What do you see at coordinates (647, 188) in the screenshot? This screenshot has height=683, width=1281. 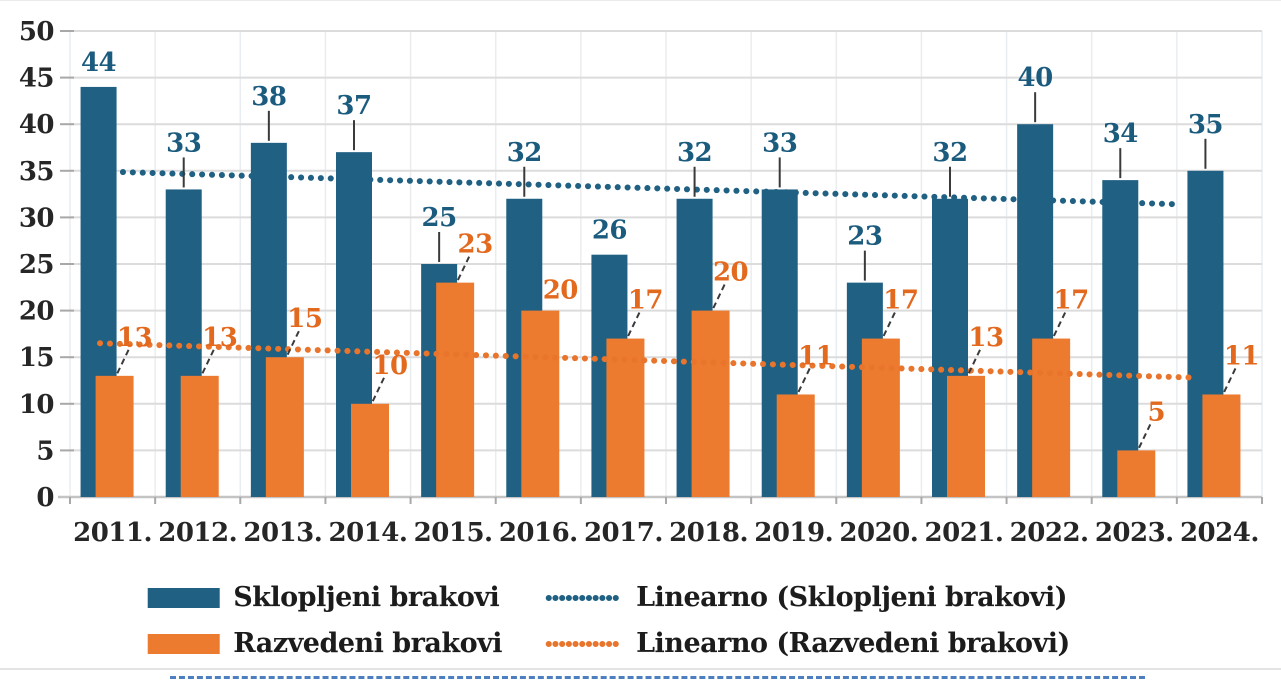 I see `trendline-sklopljeni` at bounding box center [647, 188].